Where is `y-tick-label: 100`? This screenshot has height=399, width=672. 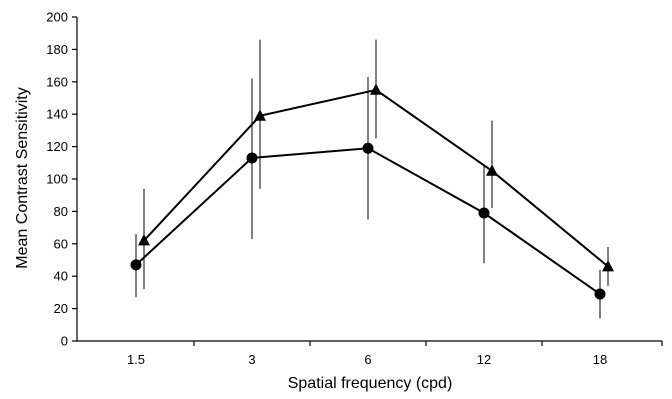 y-tick-label: 100 is located at coordinates (57, 179).